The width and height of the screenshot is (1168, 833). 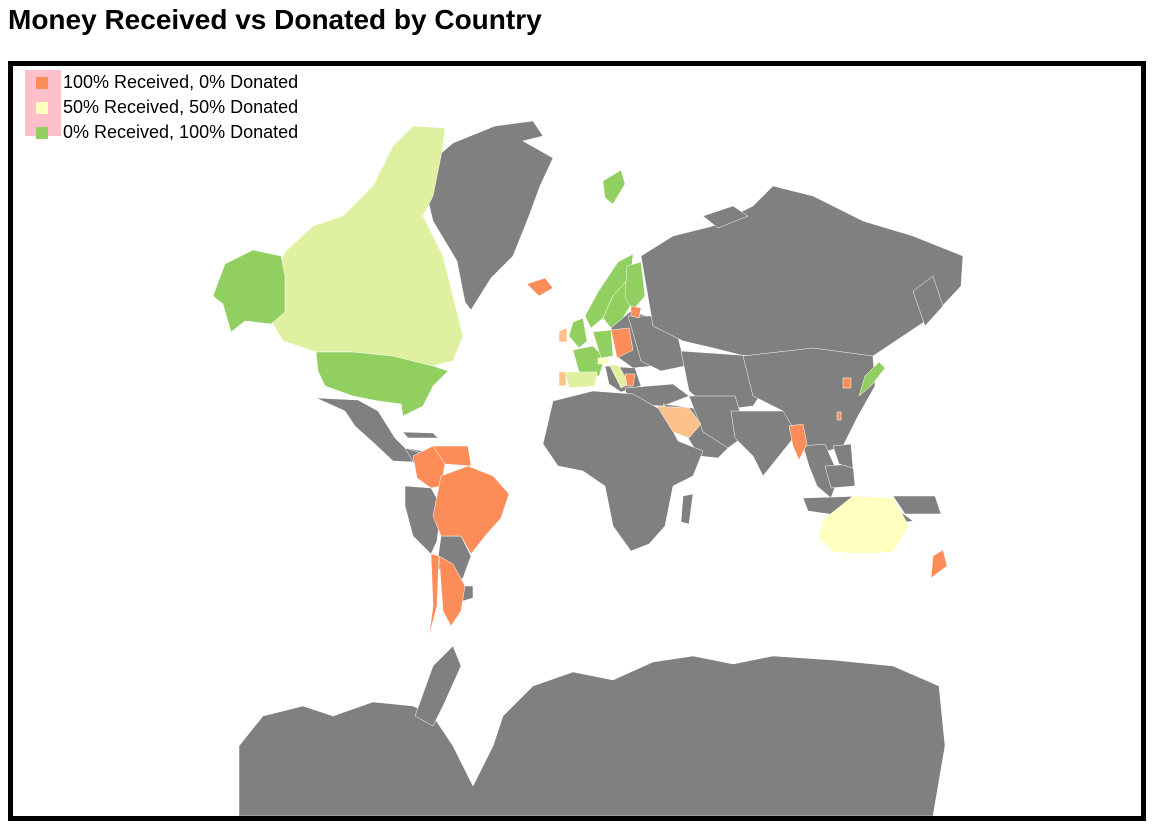 What do you see at coordinates (839, 416) in the screenshot?
I see `country-taiwan` at bounding box center [839, 416].